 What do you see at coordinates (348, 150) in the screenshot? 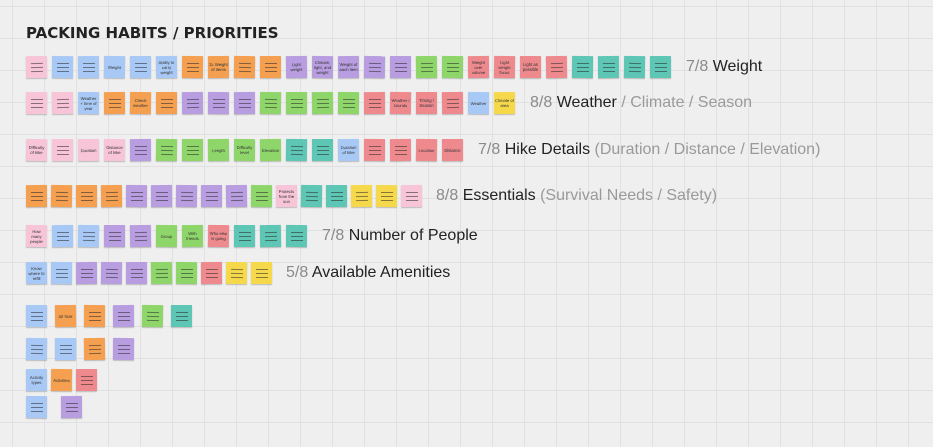
I see `sticky-note: Duration of hike` at bounding box center [348, 150].